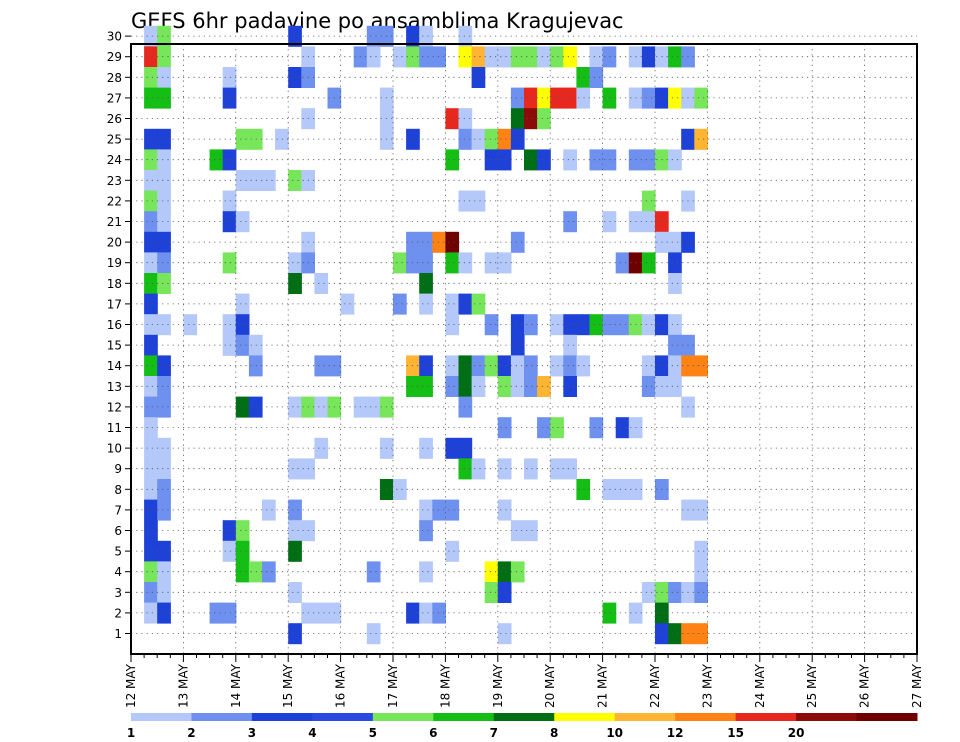  What do you see at coordinates (735, 733) in the screenshot?
I see `legend-label: 15` at bounding box center [735, 733].